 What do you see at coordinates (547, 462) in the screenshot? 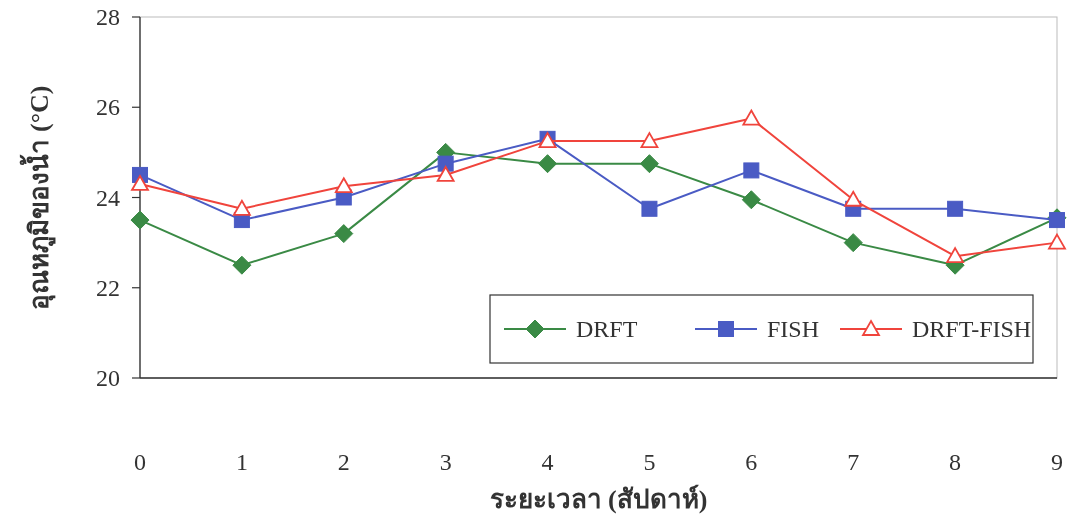
I see `x-tick-label: 4` at bounding box center [547, 462].